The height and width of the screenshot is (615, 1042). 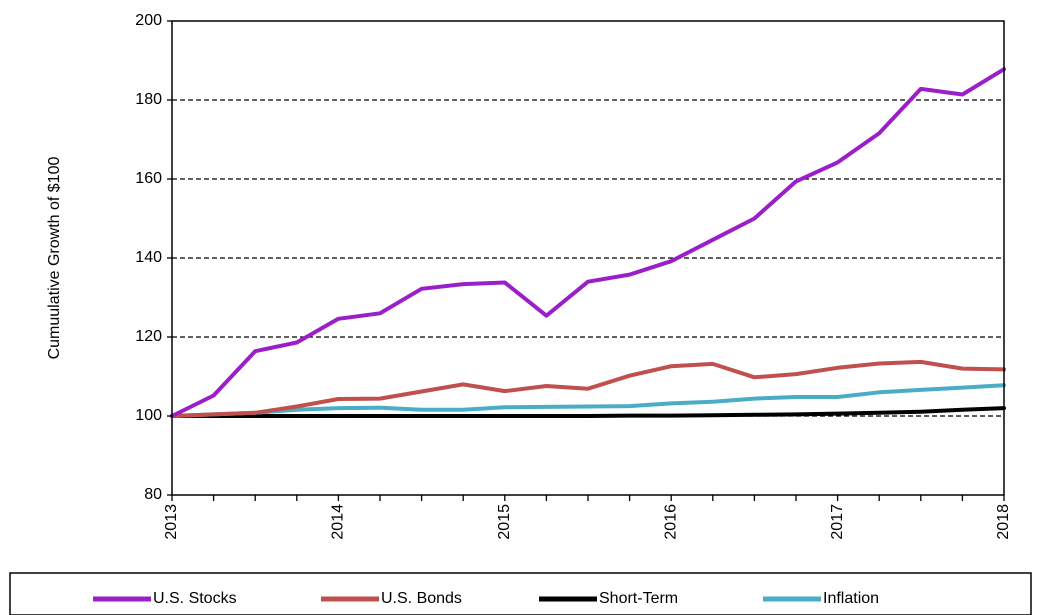 I want to click on x-tick-label-5: 2018, so click(x=1003, y=522).